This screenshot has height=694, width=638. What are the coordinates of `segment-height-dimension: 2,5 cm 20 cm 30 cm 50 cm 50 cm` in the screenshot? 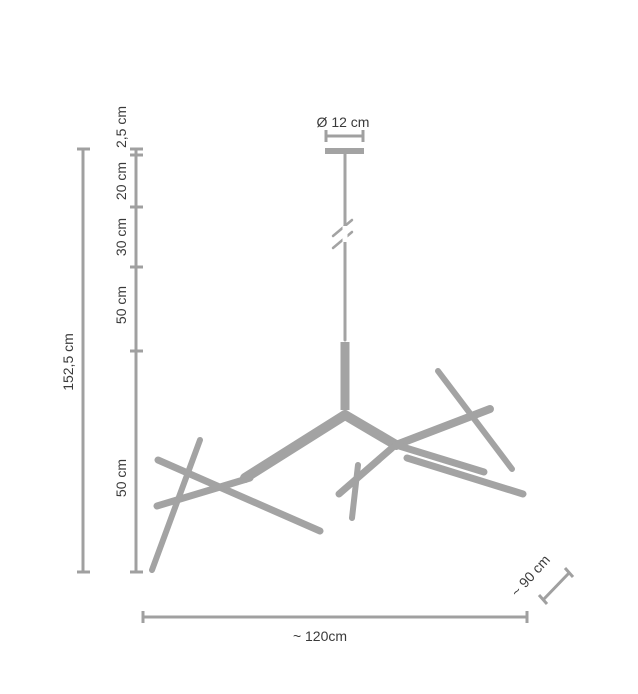 It's located at (128, 340).